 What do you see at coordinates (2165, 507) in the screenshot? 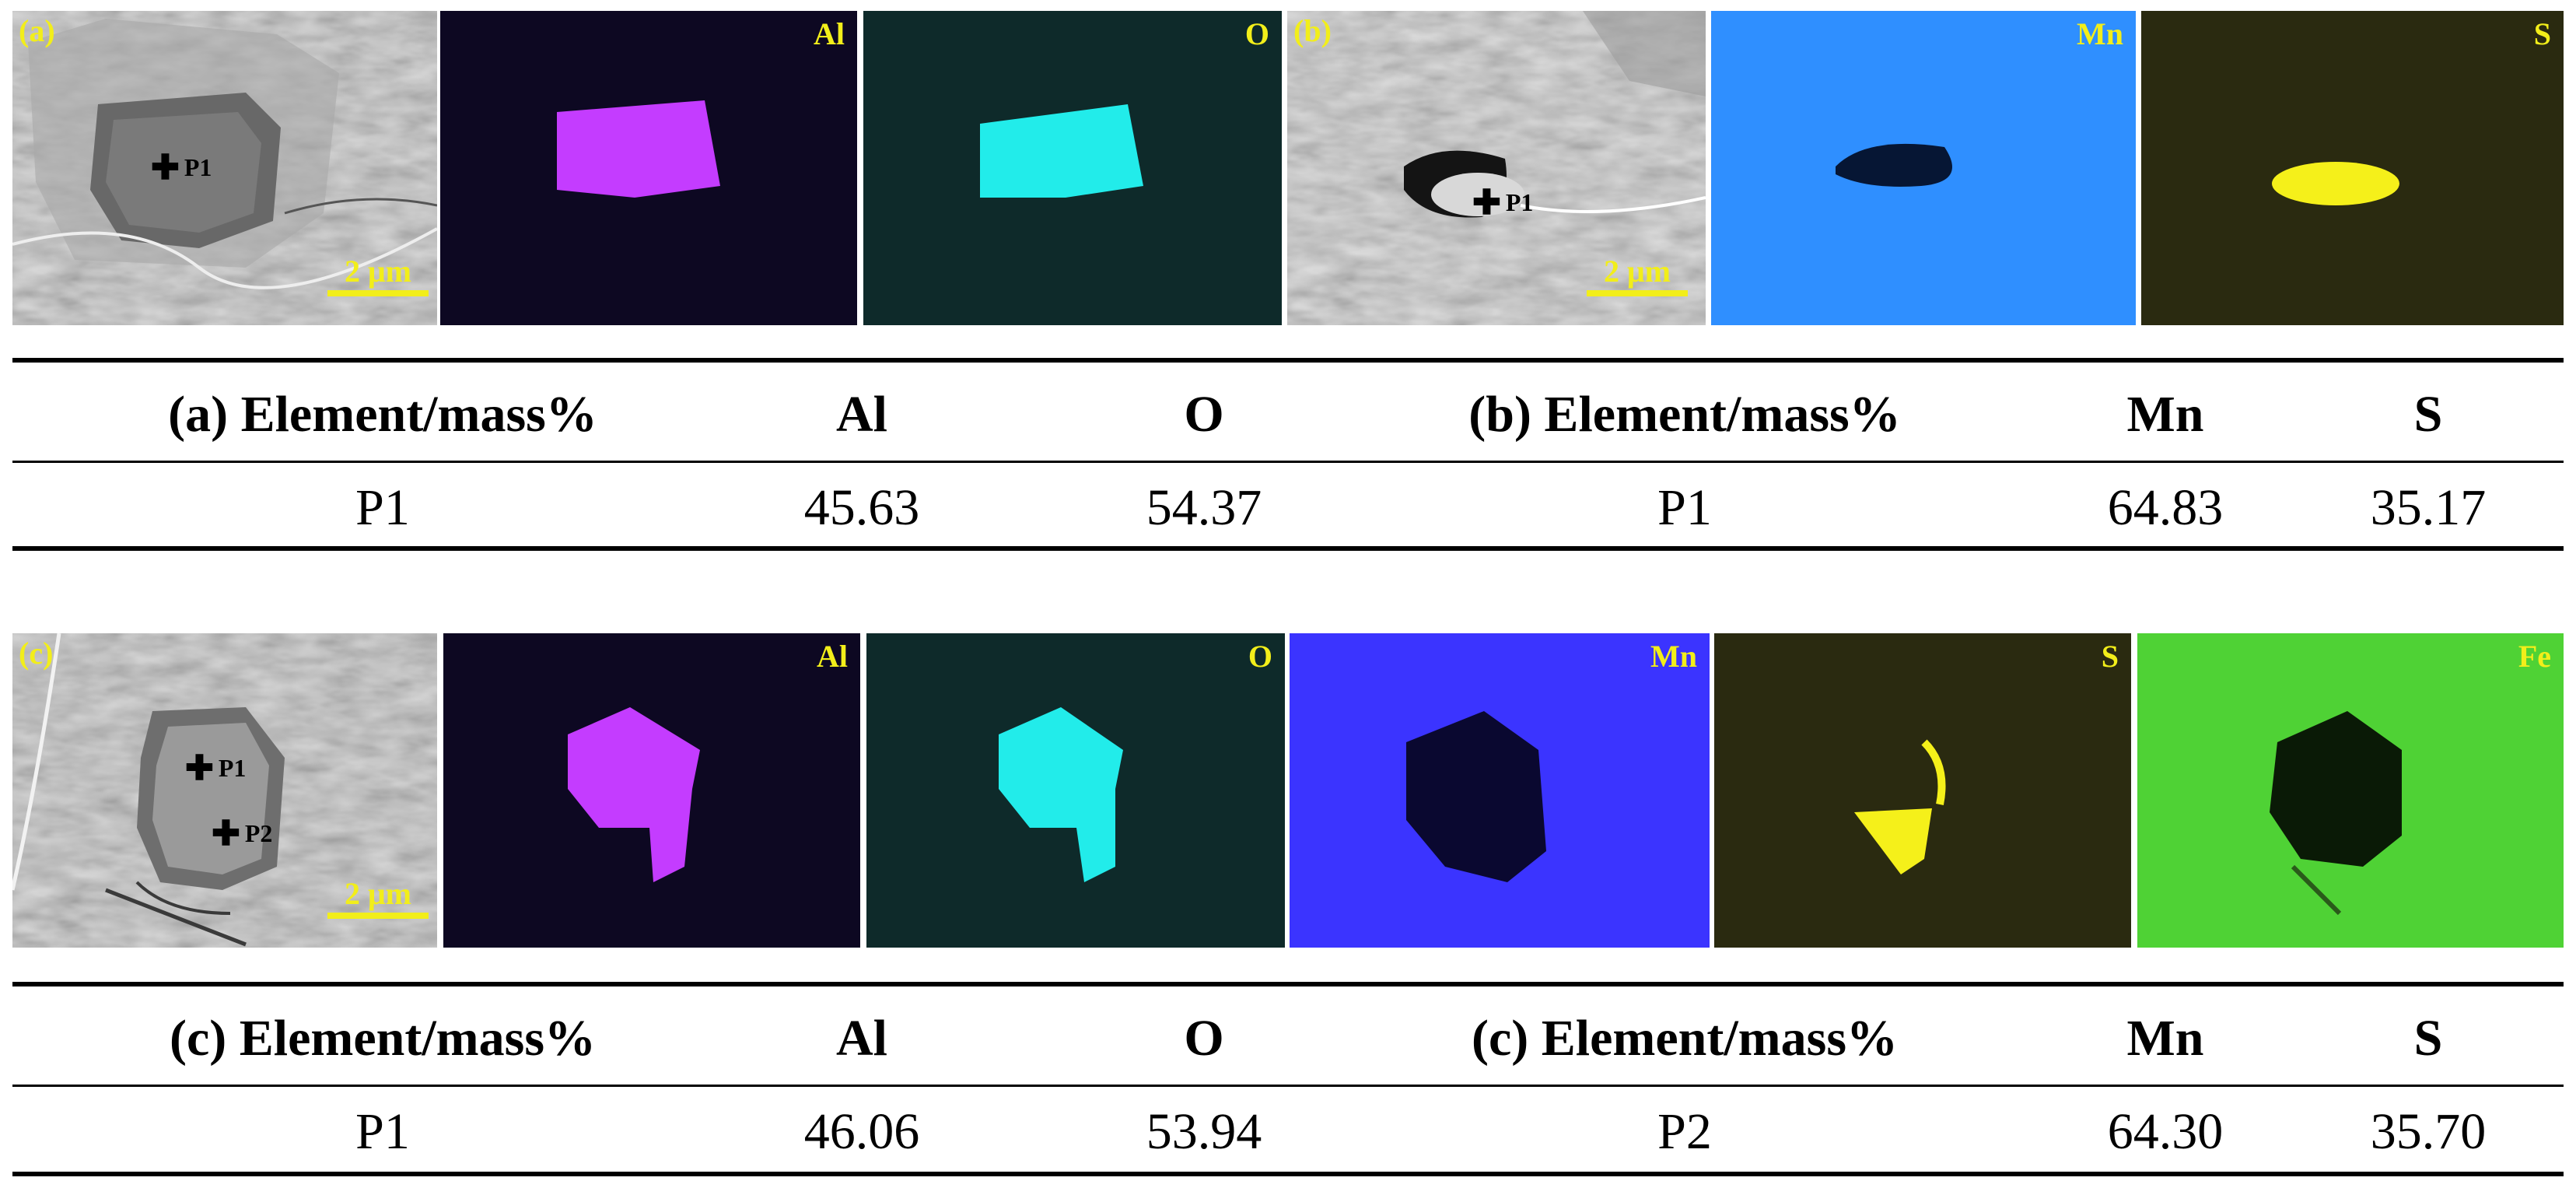
I see `table-cell: 64.83` at bounding box center [2165, 507].